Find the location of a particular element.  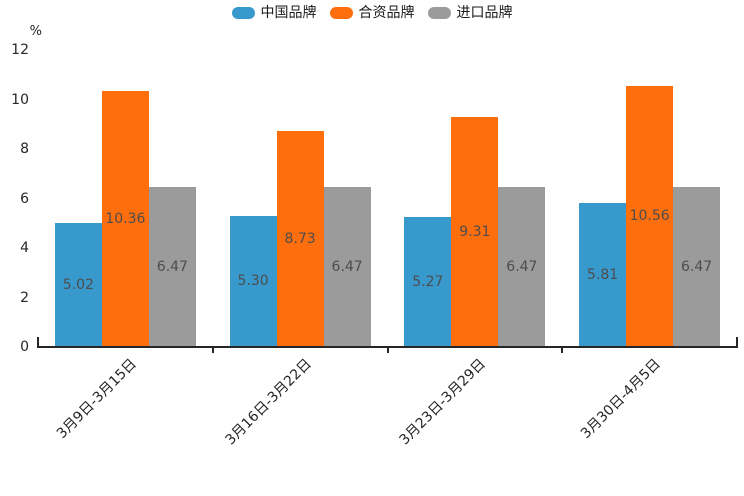

y-tick-label: 10 is located at coordinates (20, 99).